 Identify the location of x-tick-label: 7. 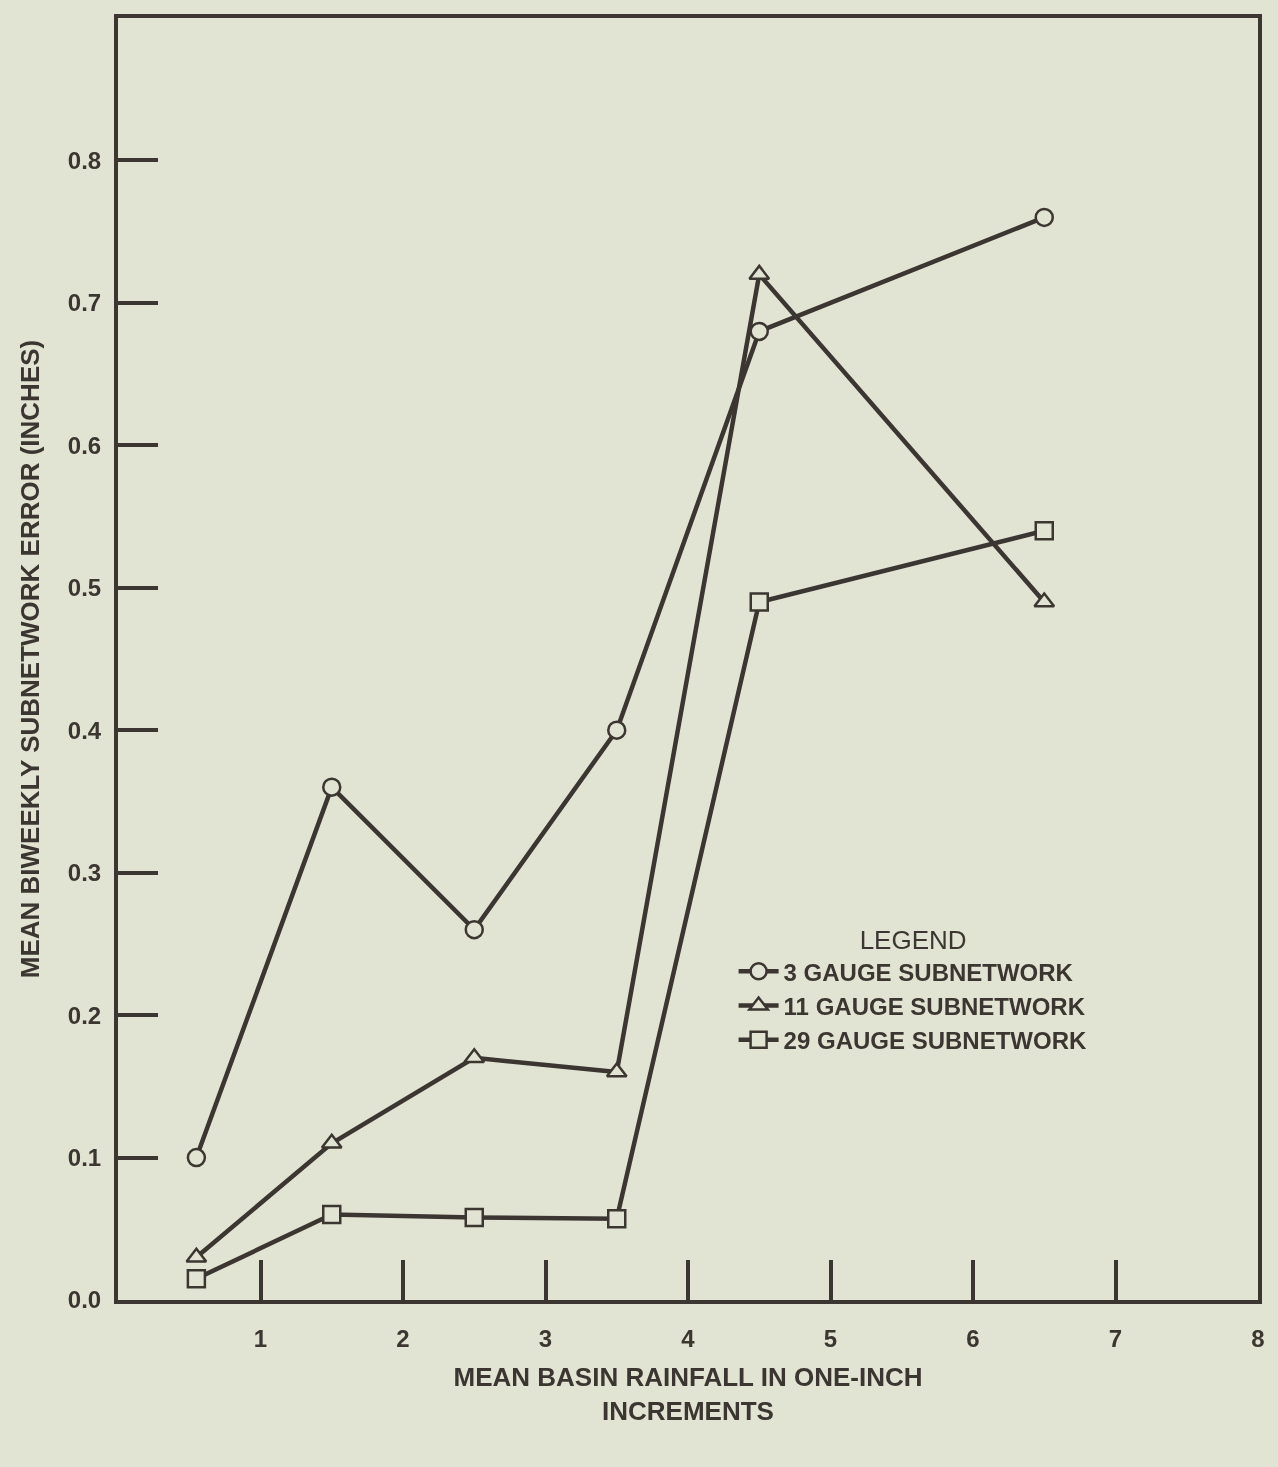
(1115, 1338).